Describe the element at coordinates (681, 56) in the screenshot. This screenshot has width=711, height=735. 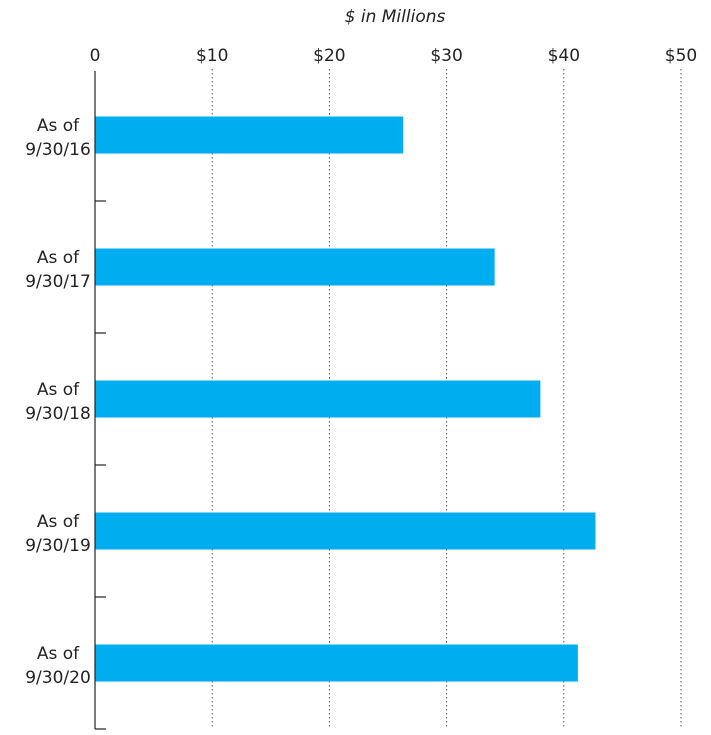
I see `x-tick-label: $50` at that location.